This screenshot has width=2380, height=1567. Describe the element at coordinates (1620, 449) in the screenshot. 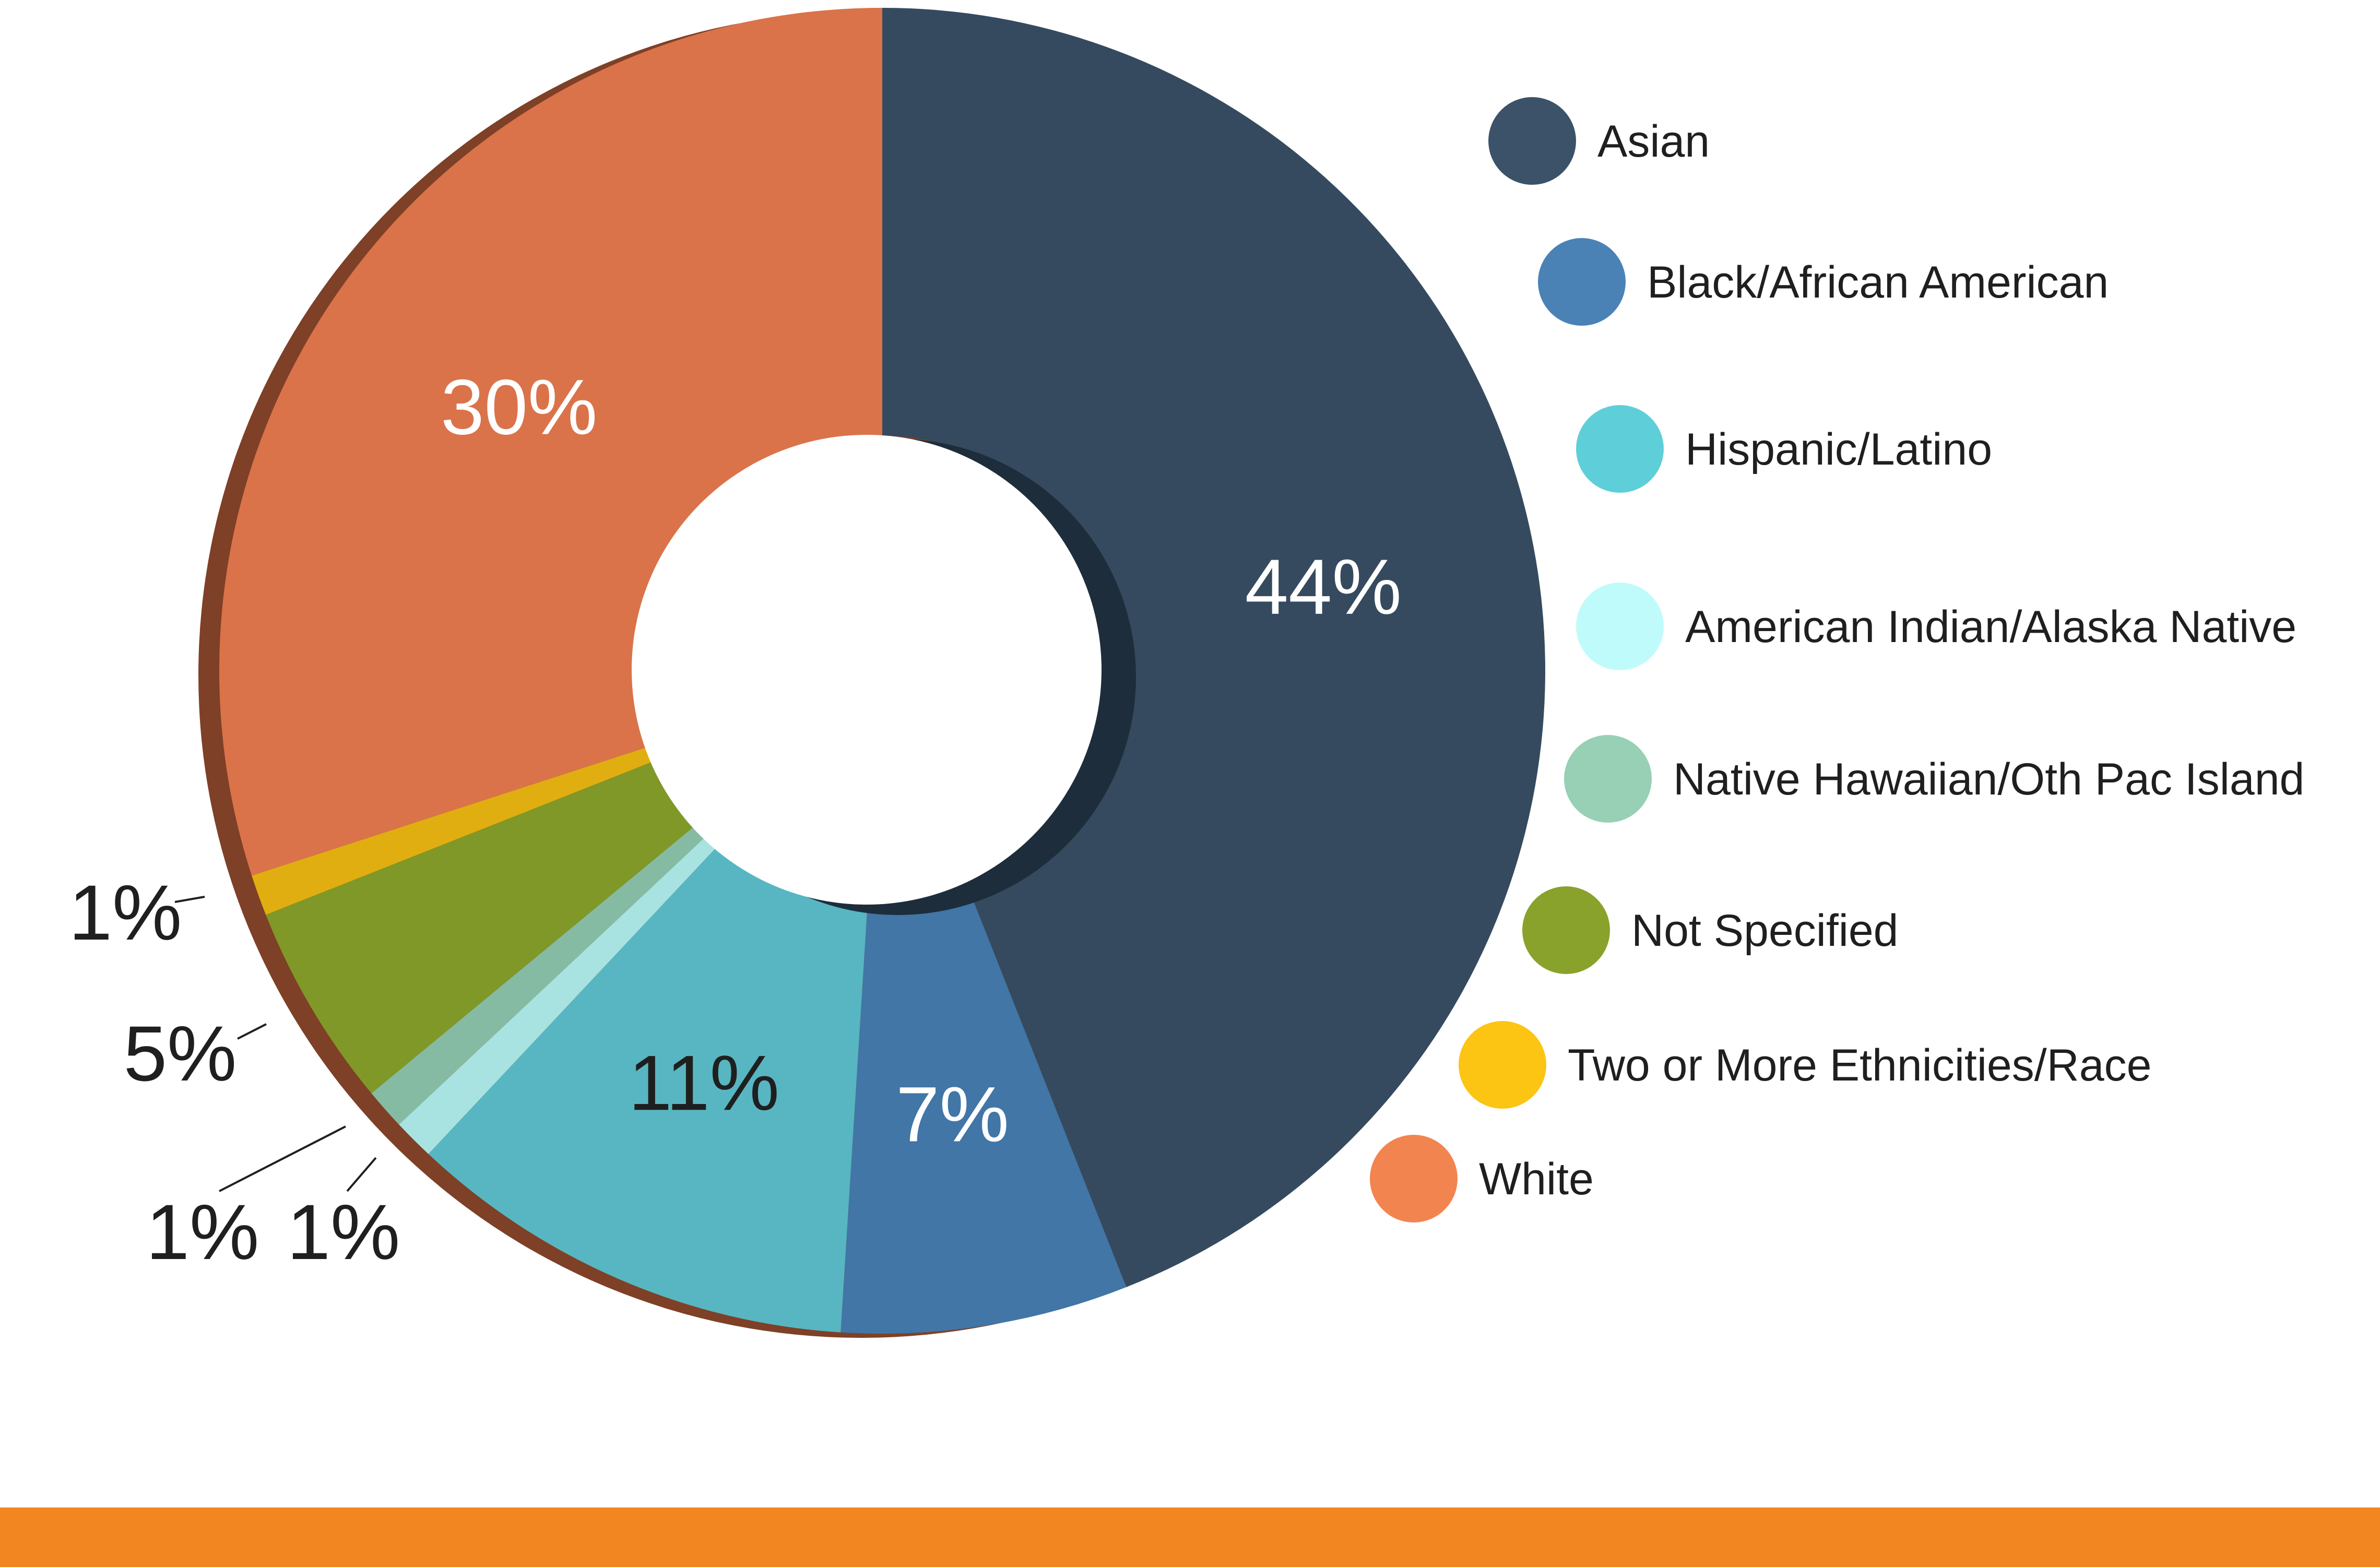

I see `legend-swatch-hispanic-latino` at that location.